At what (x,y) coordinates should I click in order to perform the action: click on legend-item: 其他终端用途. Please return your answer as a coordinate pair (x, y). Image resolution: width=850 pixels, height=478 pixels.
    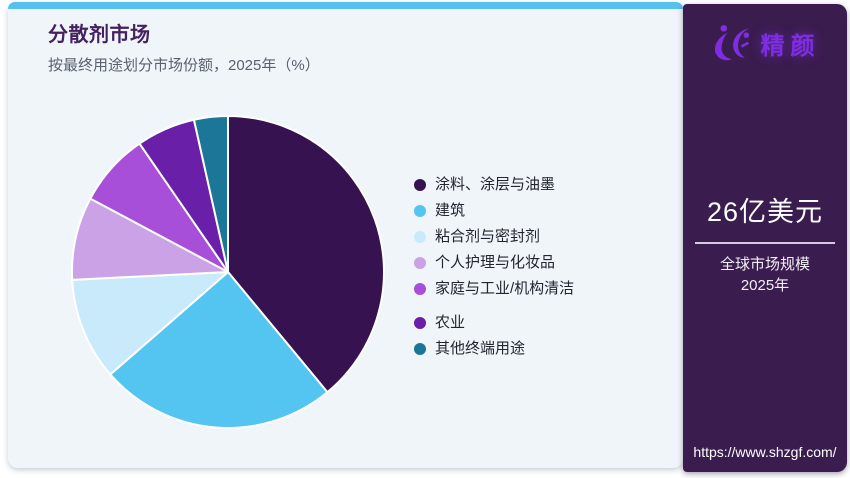
    Looking at the image, I should click on (494, 348).